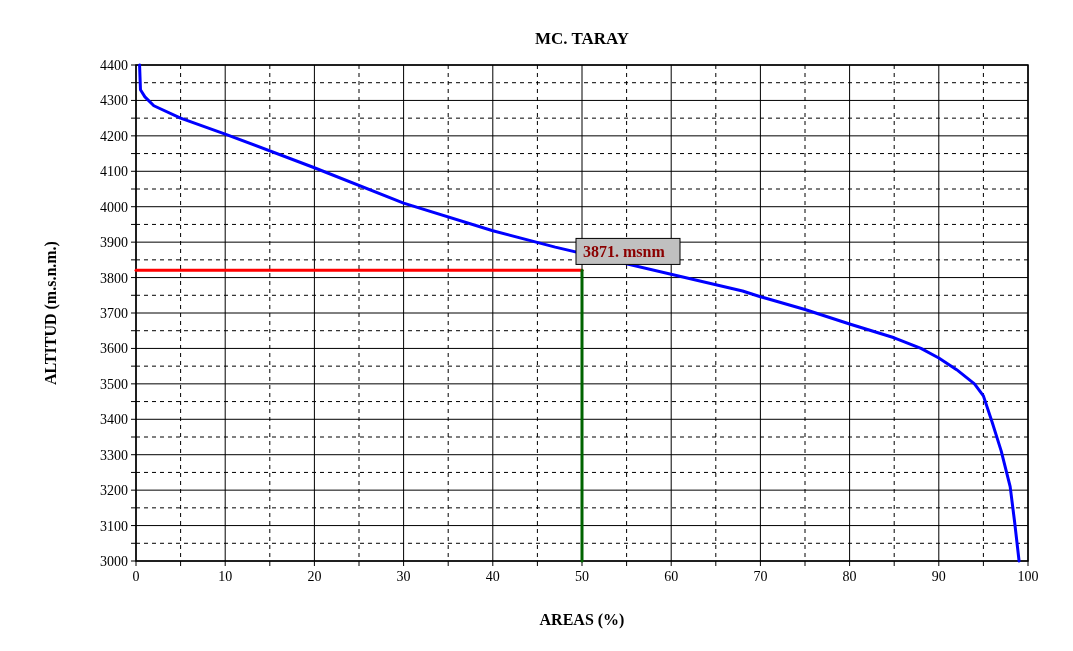  I want to click on y-tick-label: 3200, so click(114, 491).